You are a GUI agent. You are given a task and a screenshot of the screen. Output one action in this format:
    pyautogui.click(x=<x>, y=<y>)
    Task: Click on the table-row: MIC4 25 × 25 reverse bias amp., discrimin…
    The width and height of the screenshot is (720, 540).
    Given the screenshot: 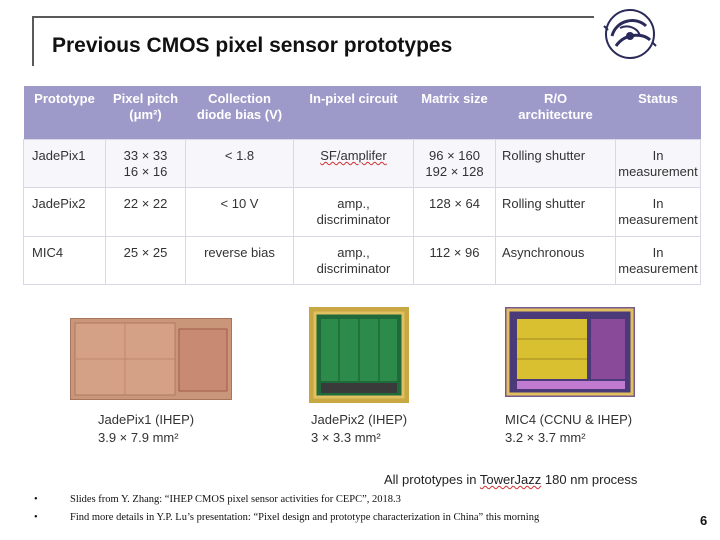 What is the action you would take?
    pyautogui.click(x=362, y=260)
    